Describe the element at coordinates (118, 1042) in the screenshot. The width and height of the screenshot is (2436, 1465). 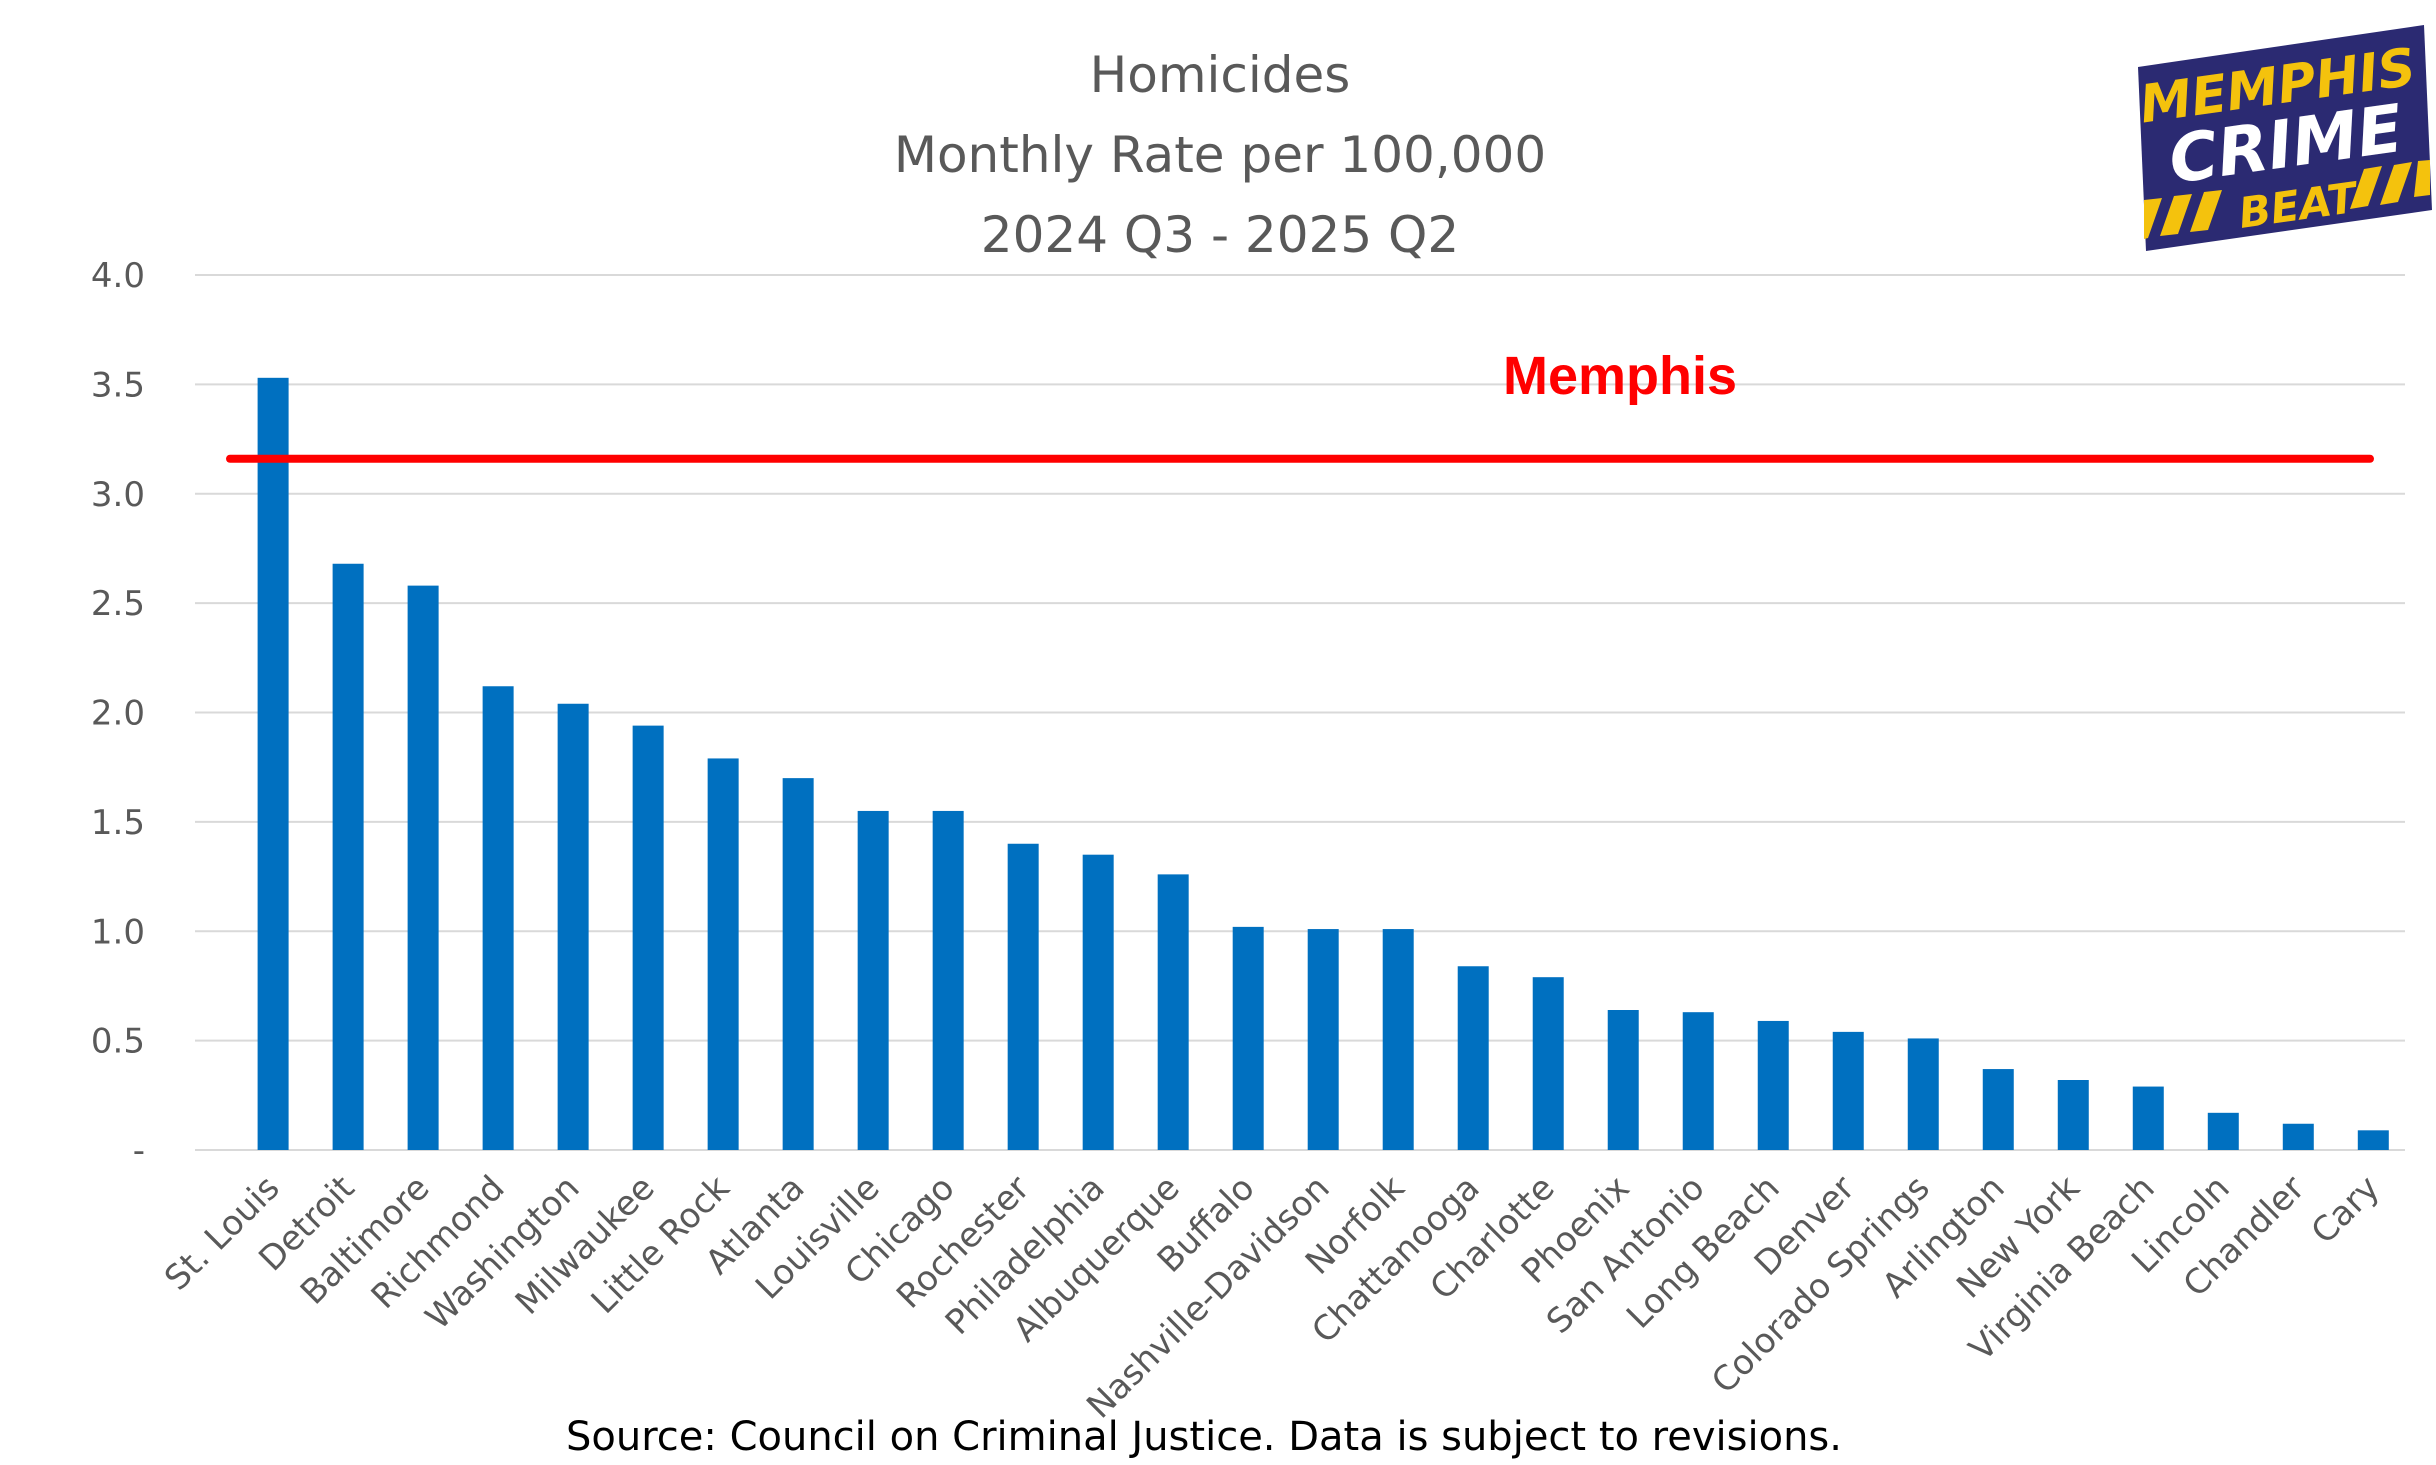
I see `y-tick-label: 0.5` at that location.